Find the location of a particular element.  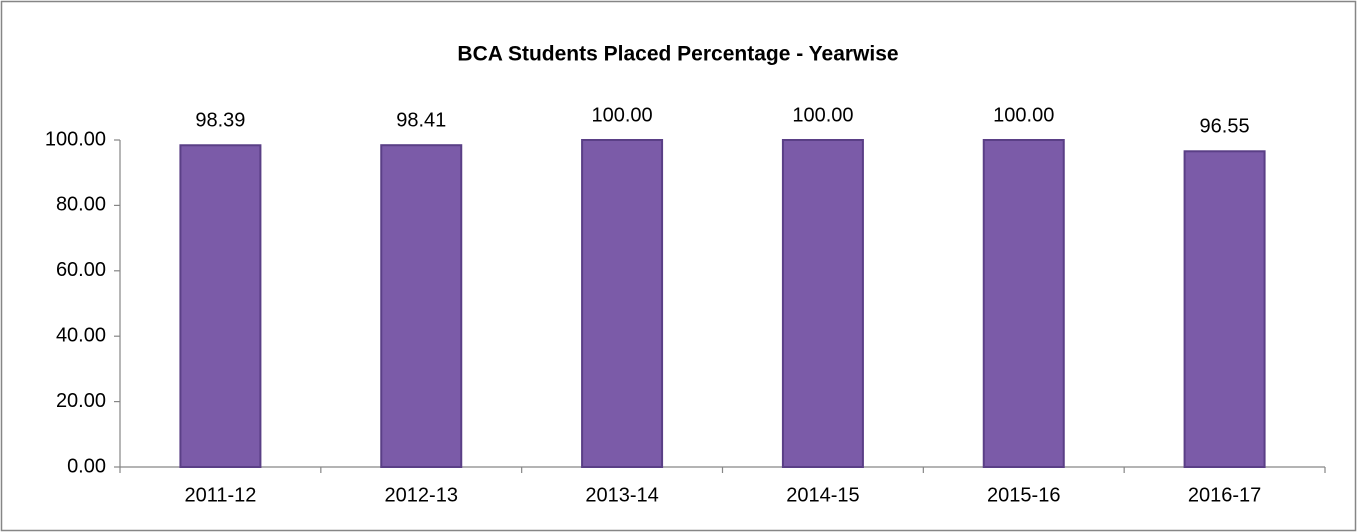

y-tick-label: 0.00 is located at coordinates (86, 466).